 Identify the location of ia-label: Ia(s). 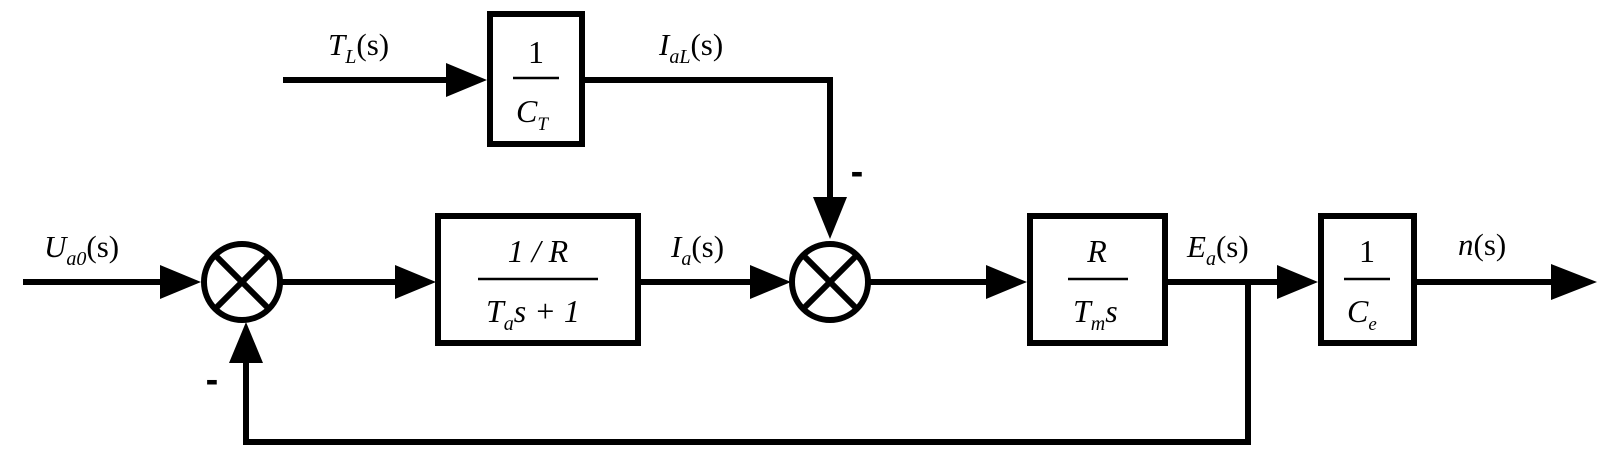
(697, 249).